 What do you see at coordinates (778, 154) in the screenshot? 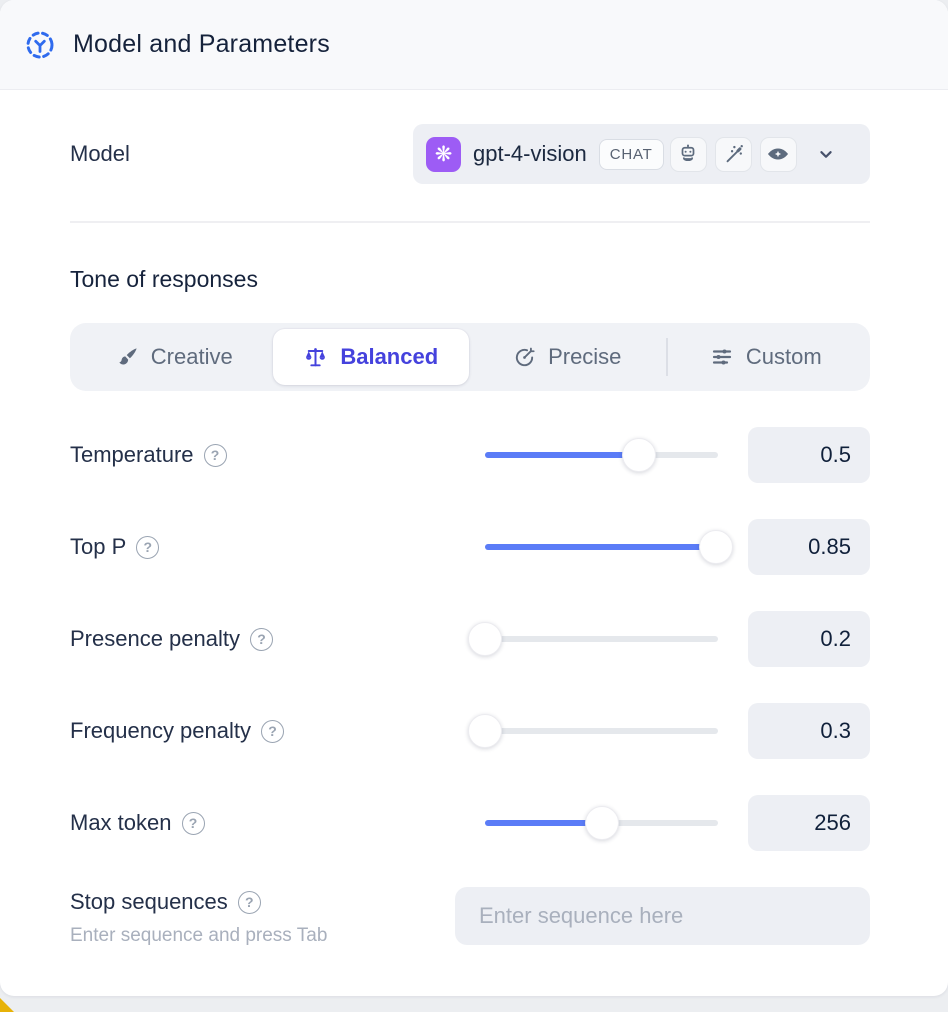
I see `vision-eye-icon` at bounding box center [778, 154].